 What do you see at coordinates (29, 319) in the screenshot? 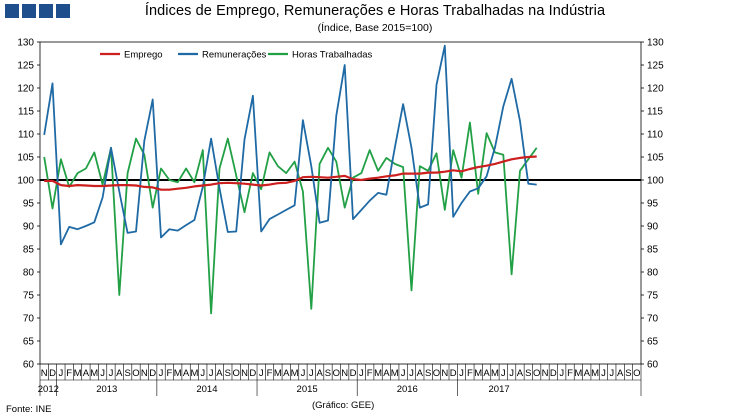
I see `y-tick-label-left: 70` at bounding box center [29, 319].